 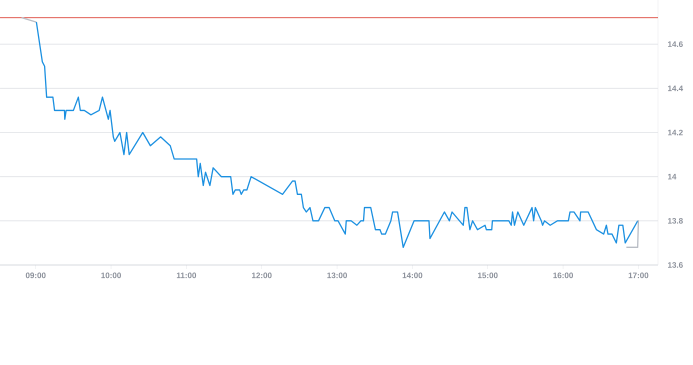 I want to click on x-tick-label: 12:00, so click(x=262, y=275).